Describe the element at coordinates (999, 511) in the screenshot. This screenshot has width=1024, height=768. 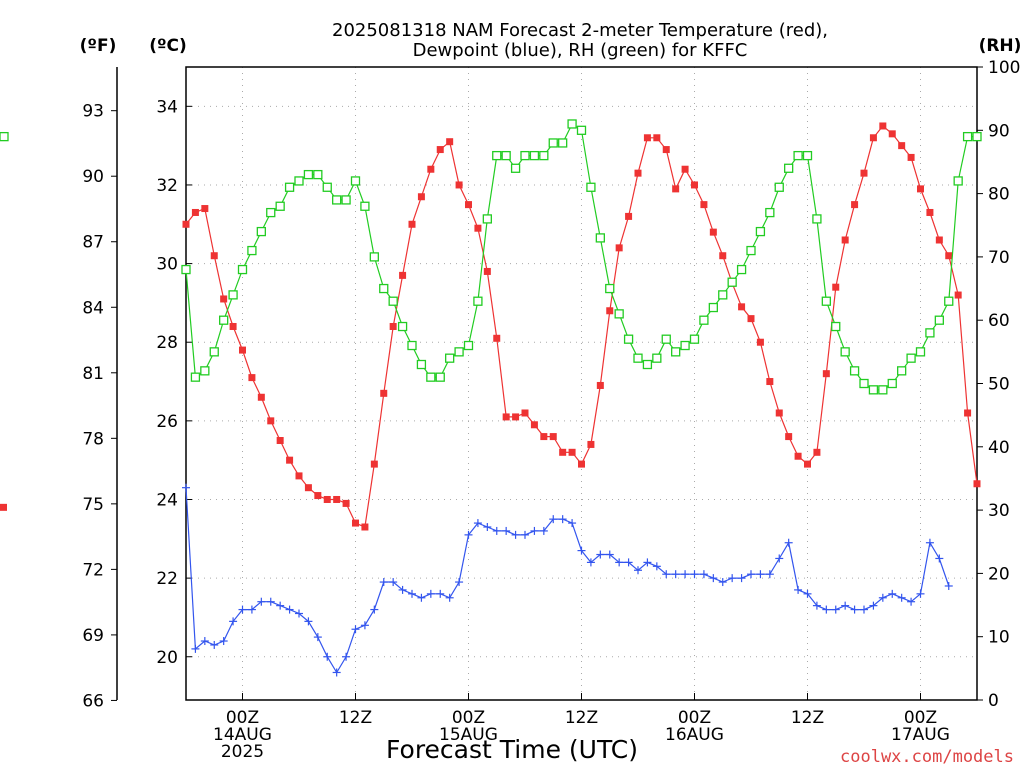
I see `rh-tick-label: 30` at that location.